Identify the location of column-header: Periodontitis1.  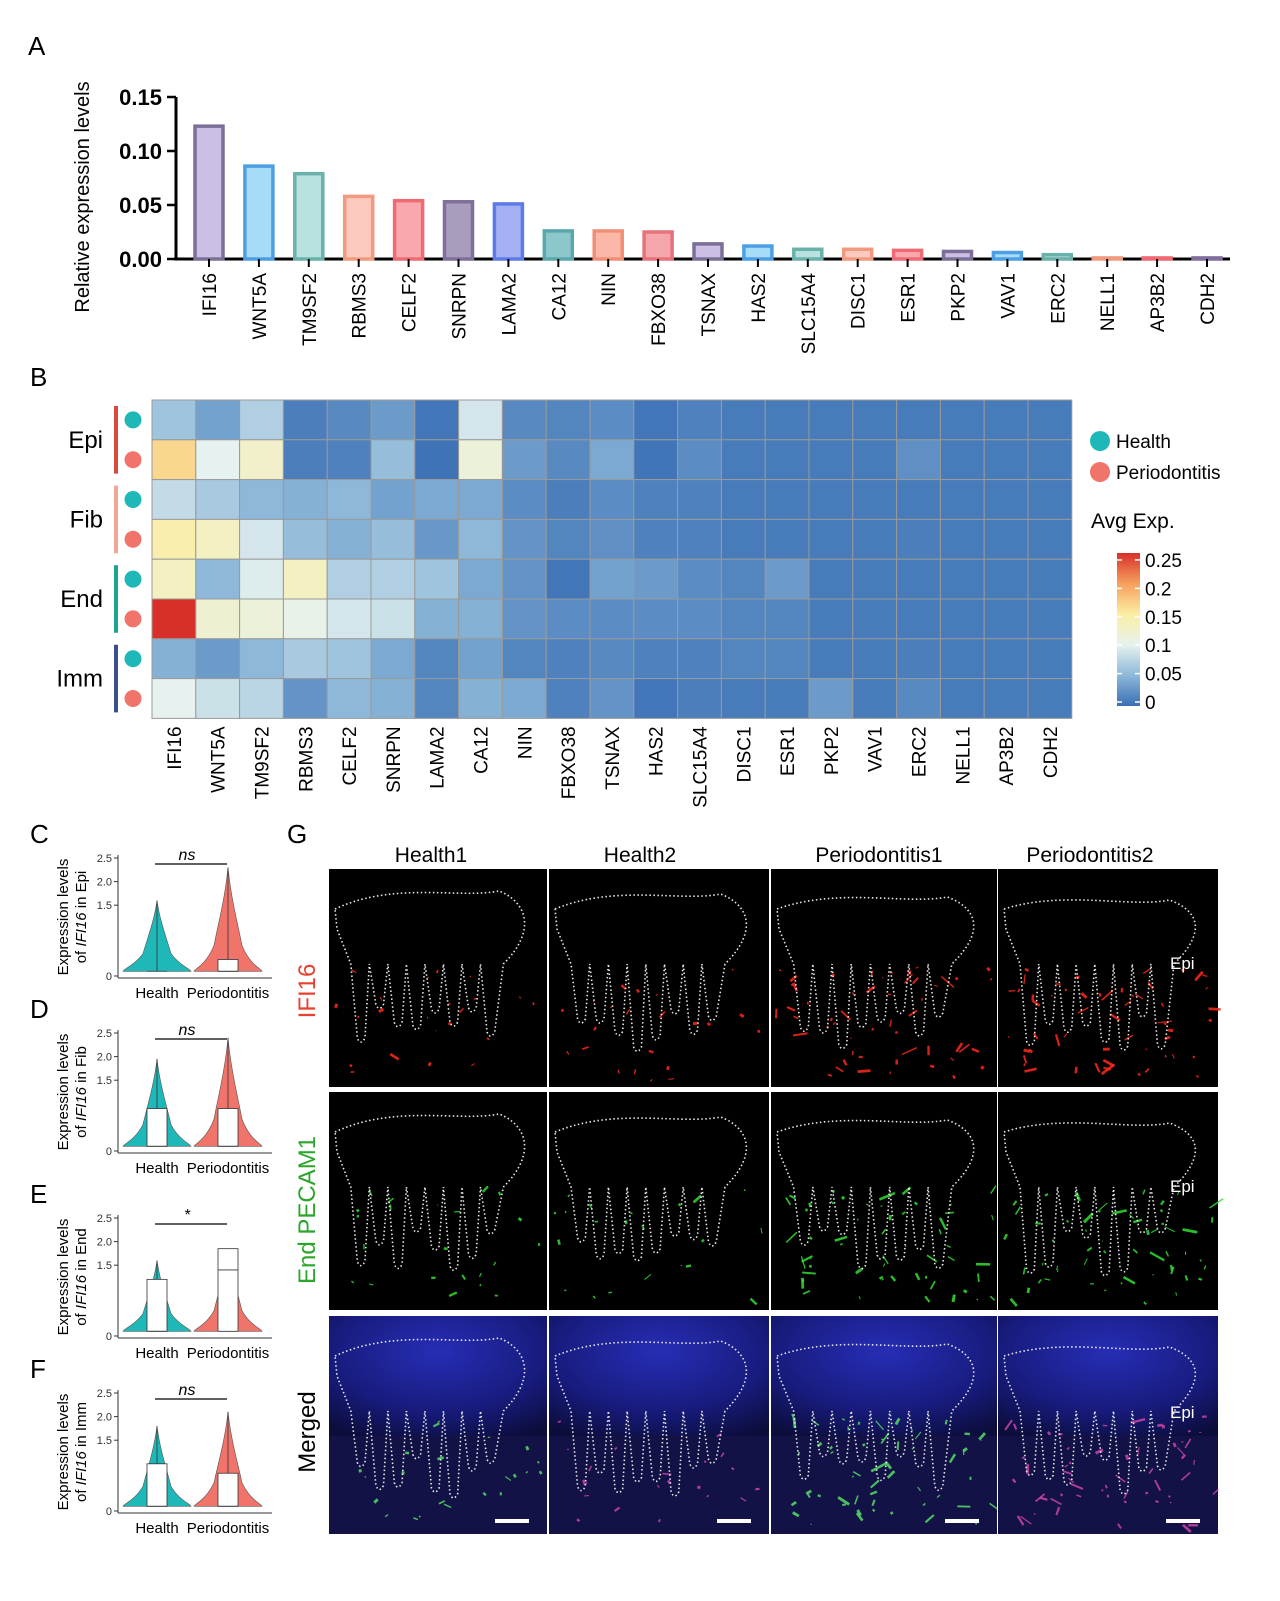
(878, 855).